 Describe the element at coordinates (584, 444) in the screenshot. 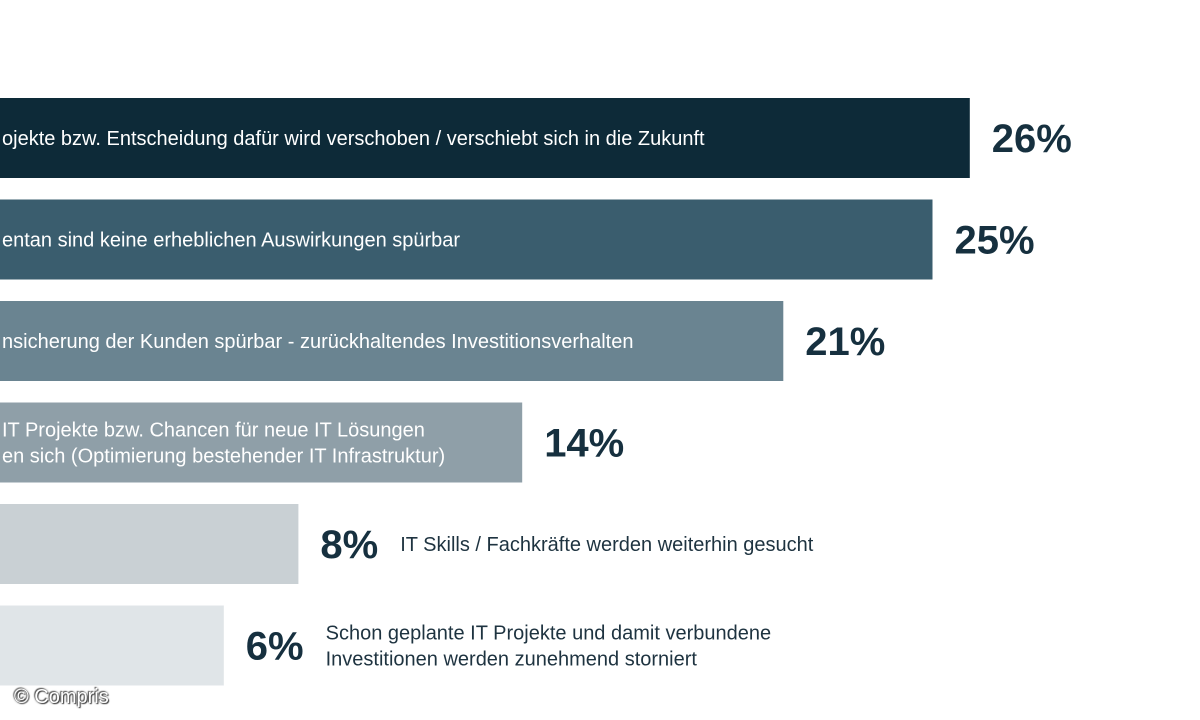

I see `data-label: 14%` at that location.